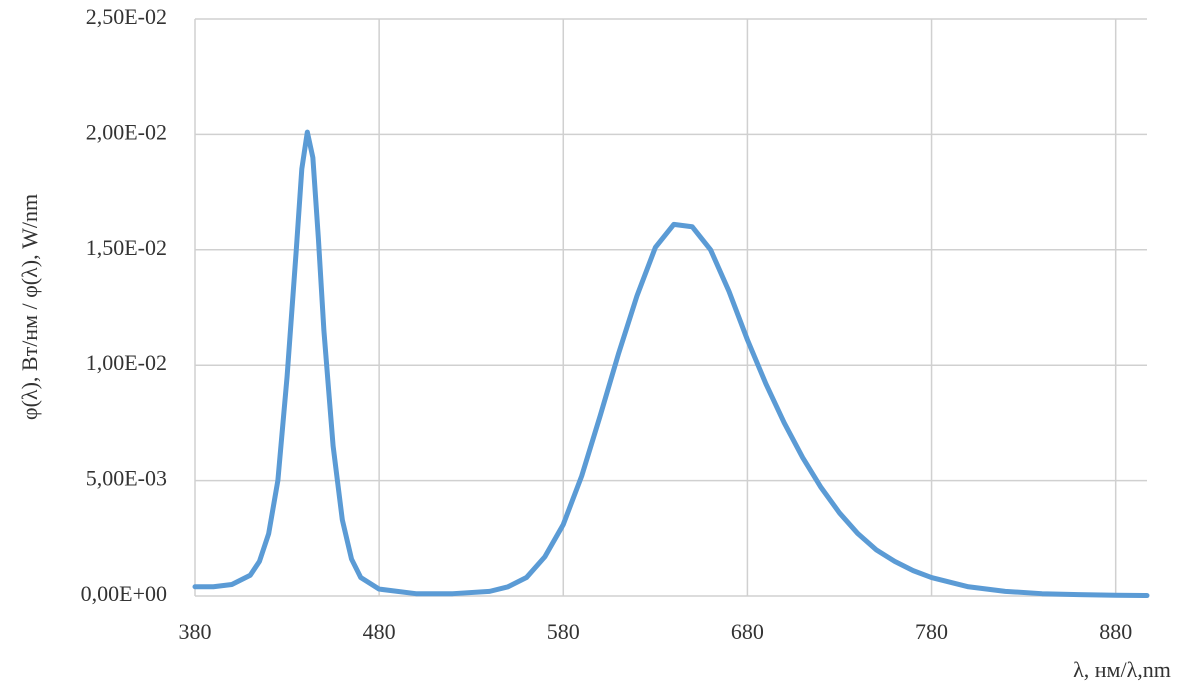 The width and height of the screenshot is (1200, 695). What do you see at coordinates (126, 478) in the screenshot?
I see `y-tick-label: 5,00E-03` at bounding box center [126, 478].